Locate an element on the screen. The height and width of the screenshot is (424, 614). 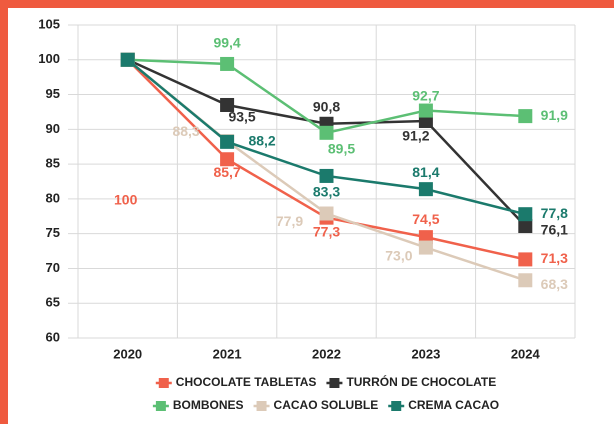
legend-row: CHOCOLATE TABLETAS TURRÓN DE CHOCOLATE is located at coordinates (325, 381).